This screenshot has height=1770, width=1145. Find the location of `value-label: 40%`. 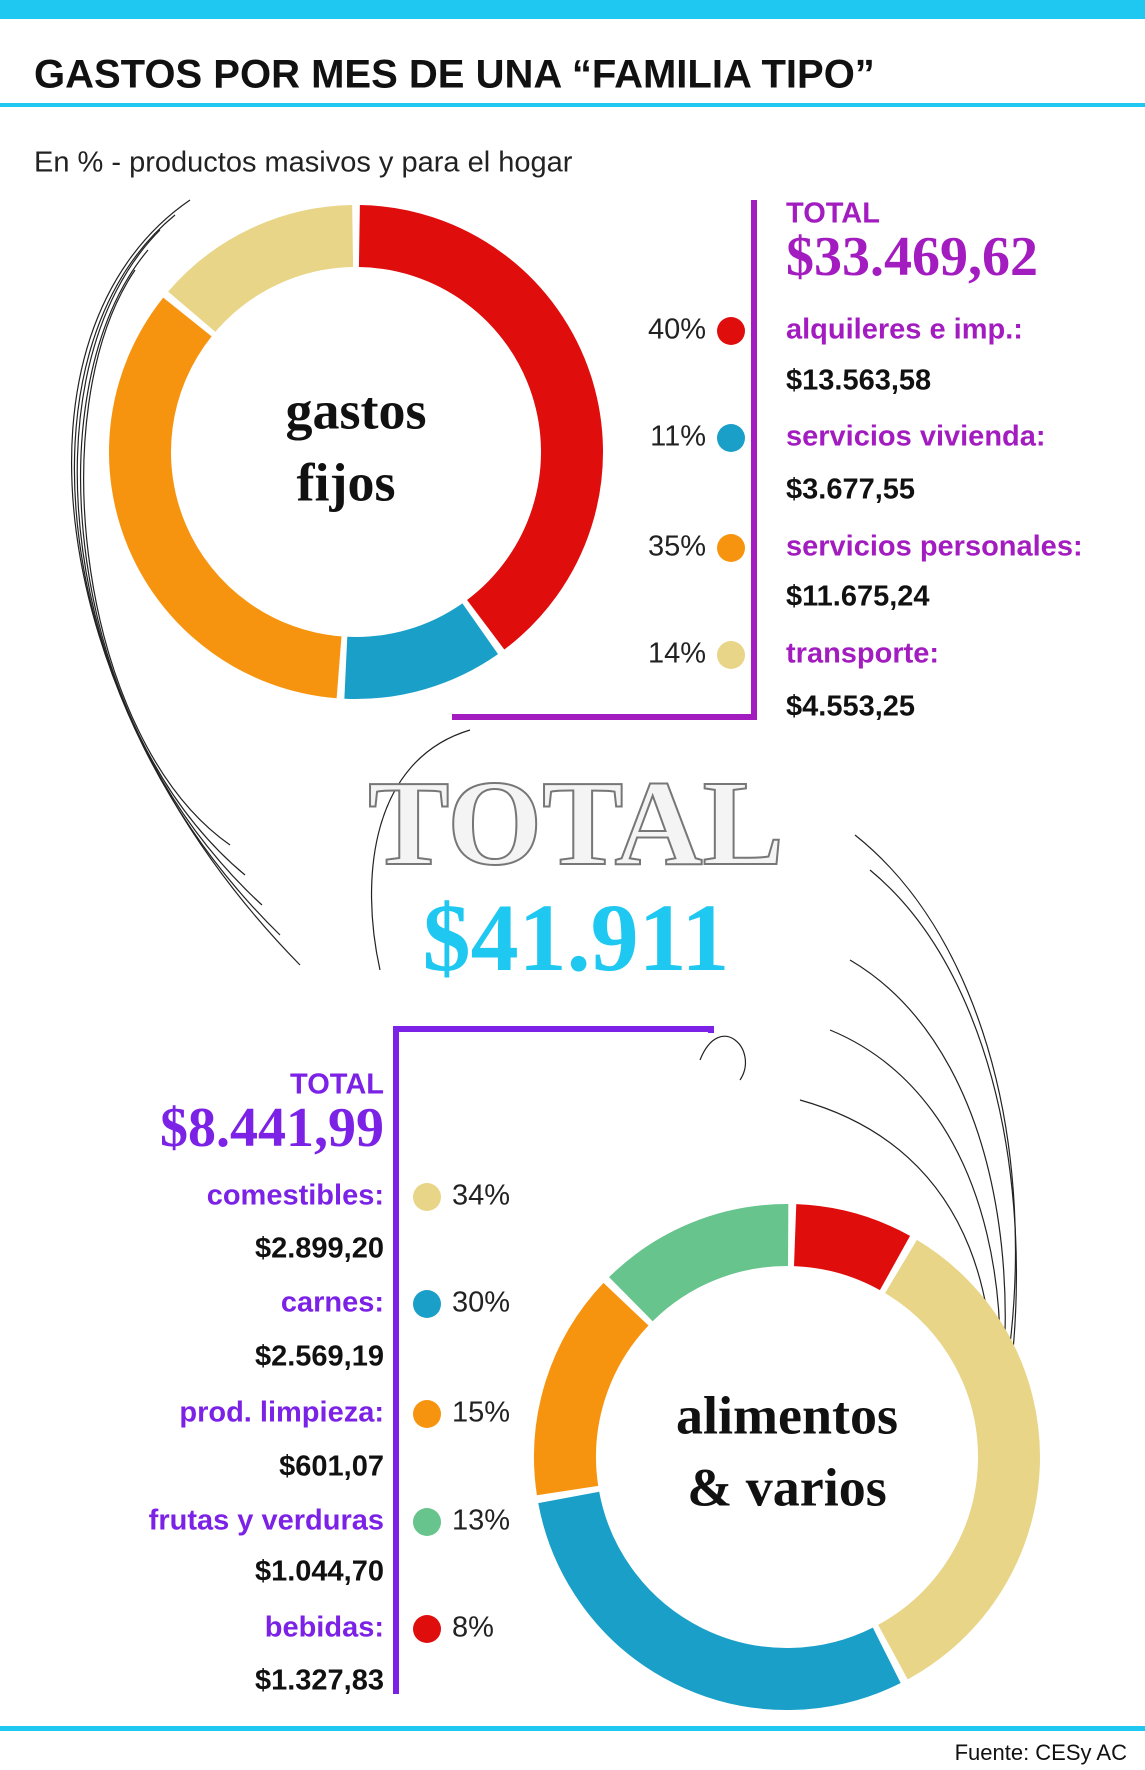

value-label: 40% is located at coordinates (677, 330).